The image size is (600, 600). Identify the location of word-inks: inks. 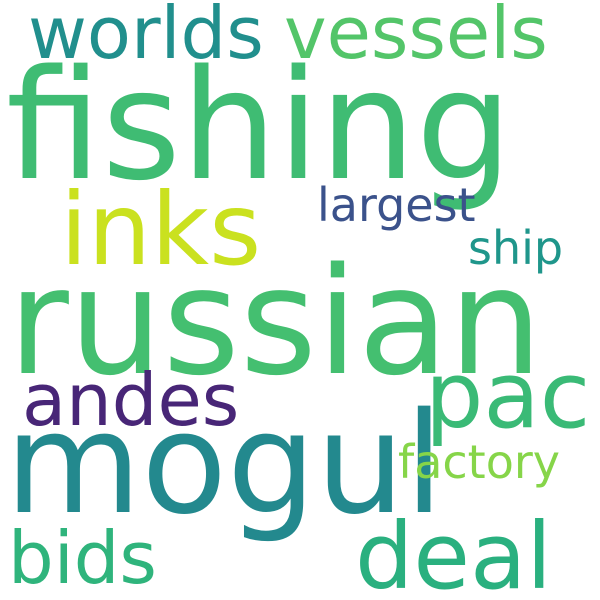
(161, 229).